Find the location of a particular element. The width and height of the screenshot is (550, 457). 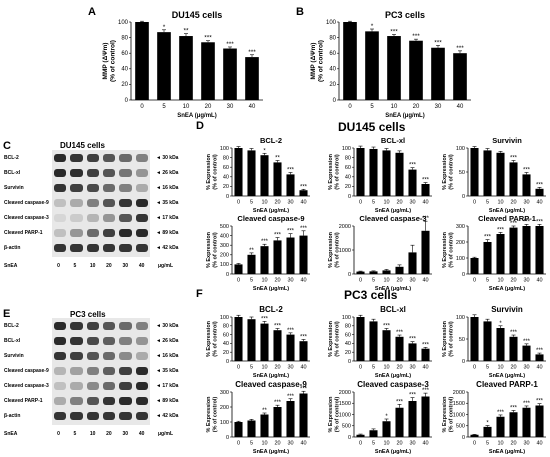

y-tick-label: 60 is located at coordinates (226, 335).